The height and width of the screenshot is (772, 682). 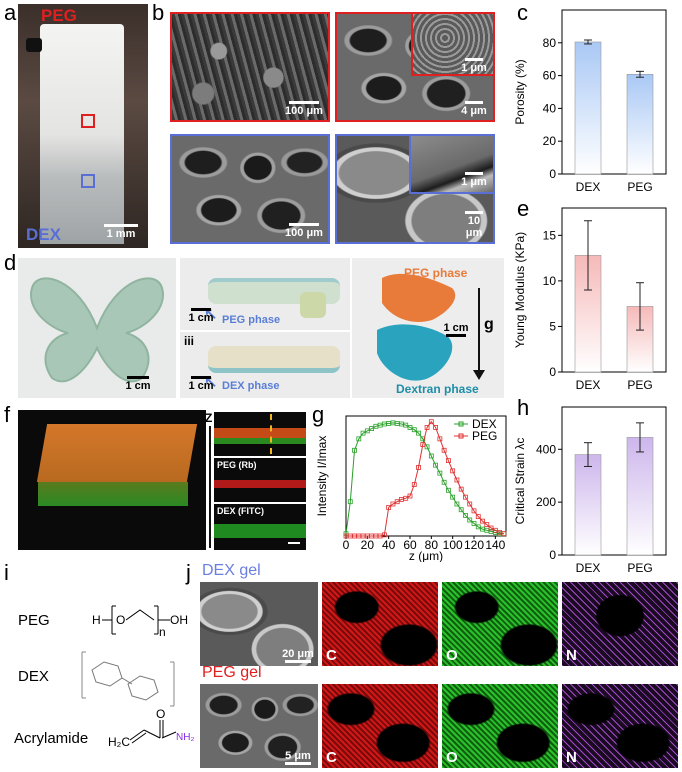 What do you see at coordinates (415, 189) in the screenshot?
I see `sem-dex-high: 1 μm 10 μm` at bounding box center [415, 189].